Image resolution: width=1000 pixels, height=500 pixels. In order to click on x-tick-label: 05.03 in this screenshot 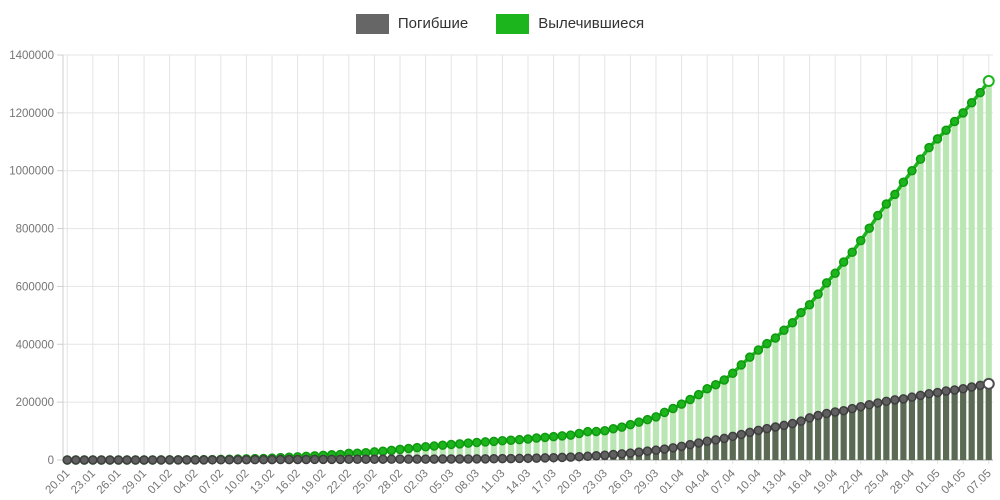, I will do `click(441, 482)`.